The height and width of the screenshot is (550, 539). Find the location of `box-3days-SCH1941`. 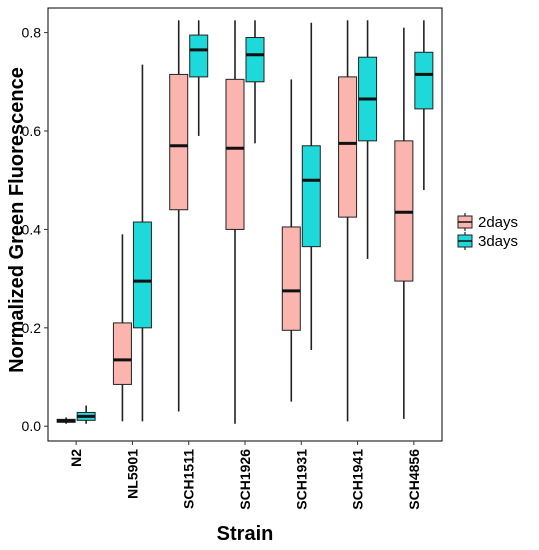

box-3days-SCH1941 is located at coordinates (368, 139).